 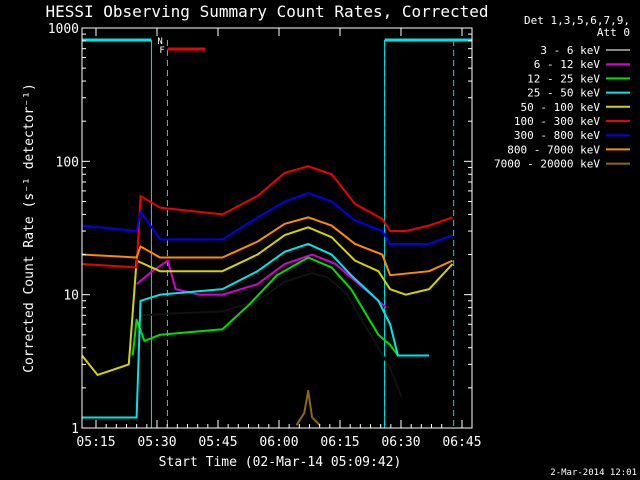 I want to click on x-tick-label-0: 05:15, so click(x=95, y=442).